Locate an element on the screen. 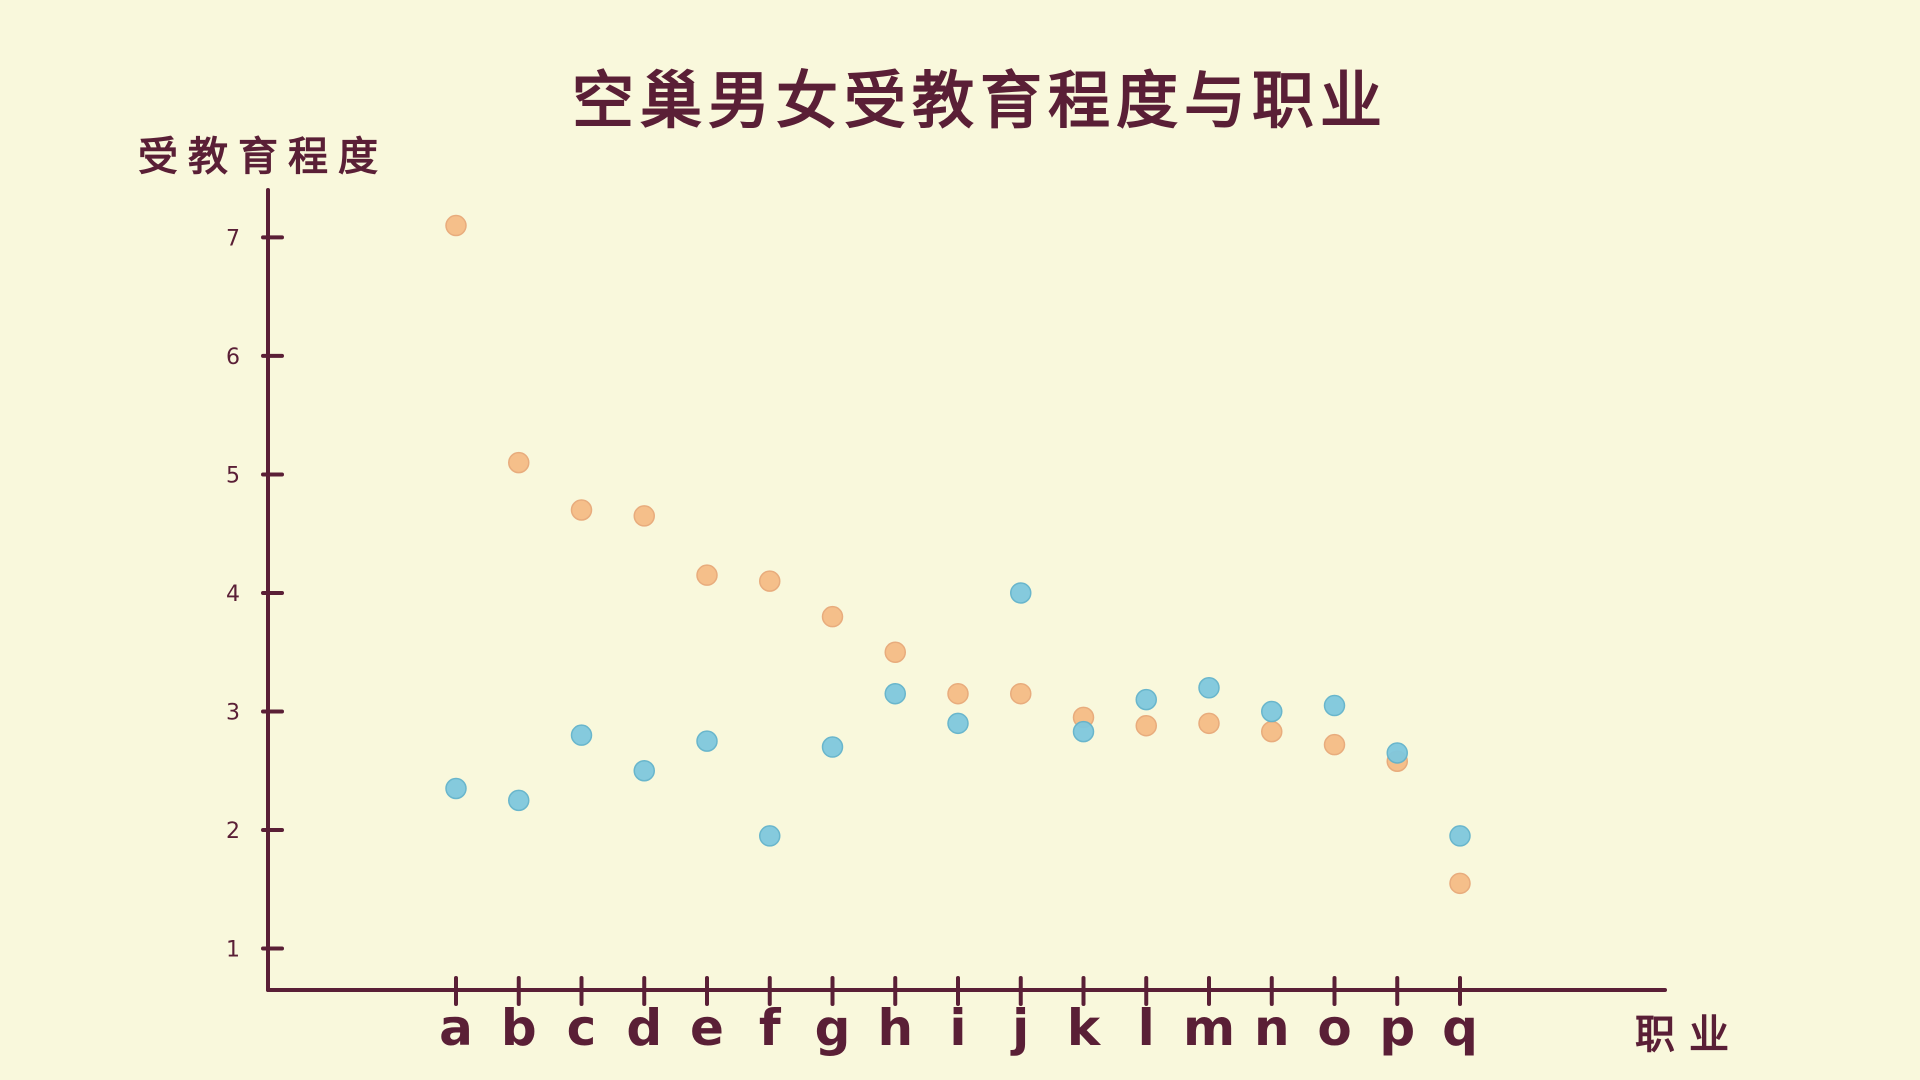  y-tick-label: 7 is located at coordinates (233, 238).